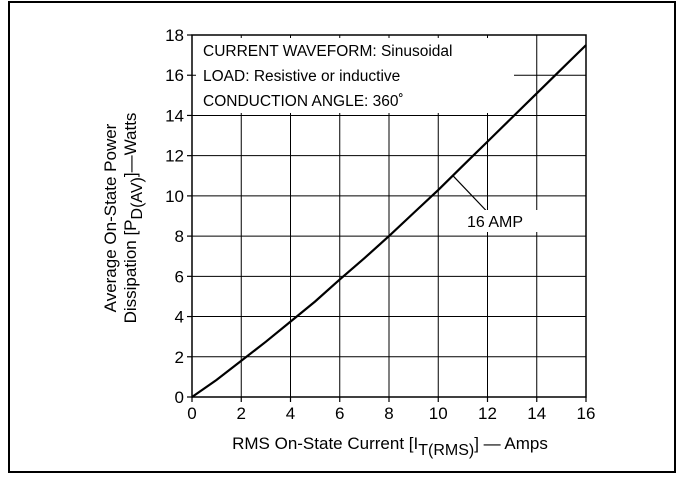  I want to click on y-axis-label-line2: Dissipation [PD(AV)]—Watts, so click(133, 218).